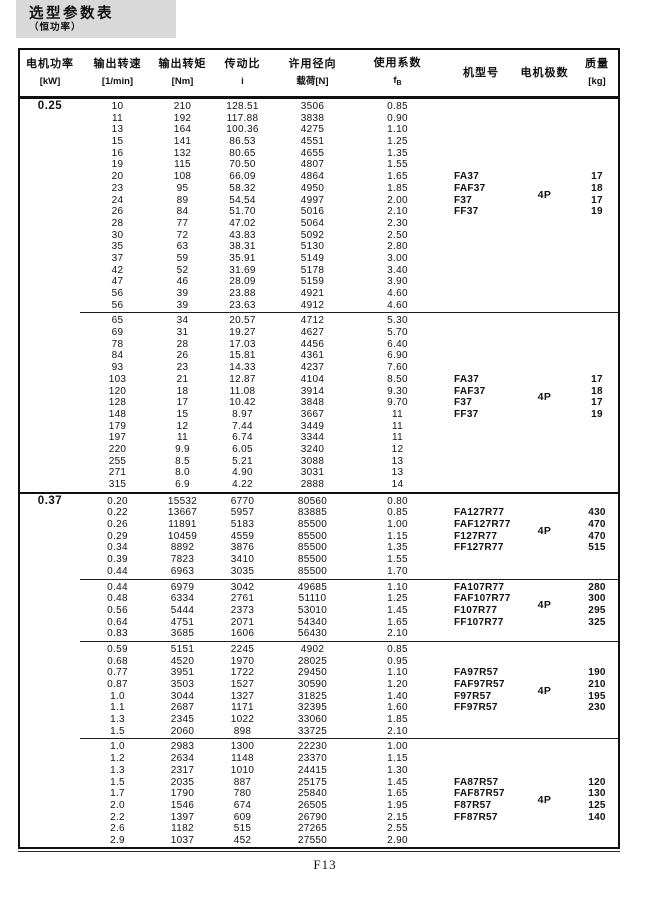 Image resolution: width=650 pixels, height=910 pixels. What do you see at coordinates (397, 484) in the screenshot?
I see `data-cell: 14` at bounding box center [397, 484].